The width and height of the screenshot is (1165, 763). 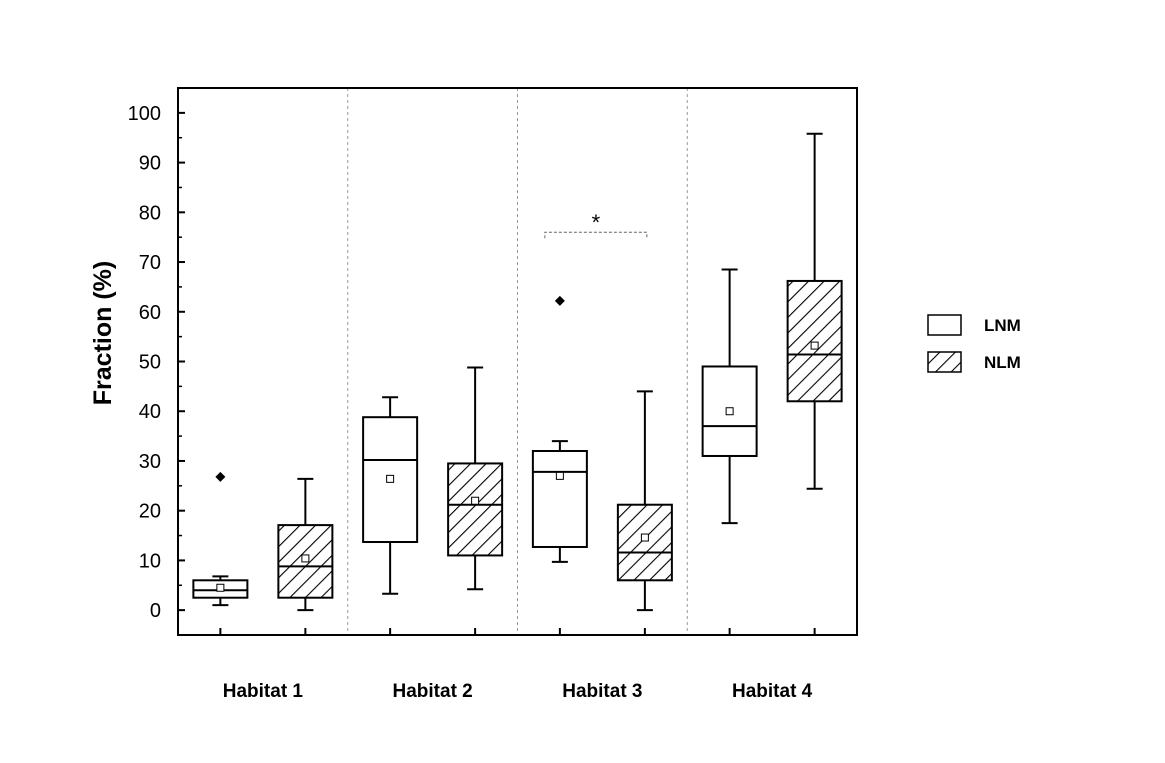 I want to click on y-axis-title: Fraction (%), so click(x=103, y=333).